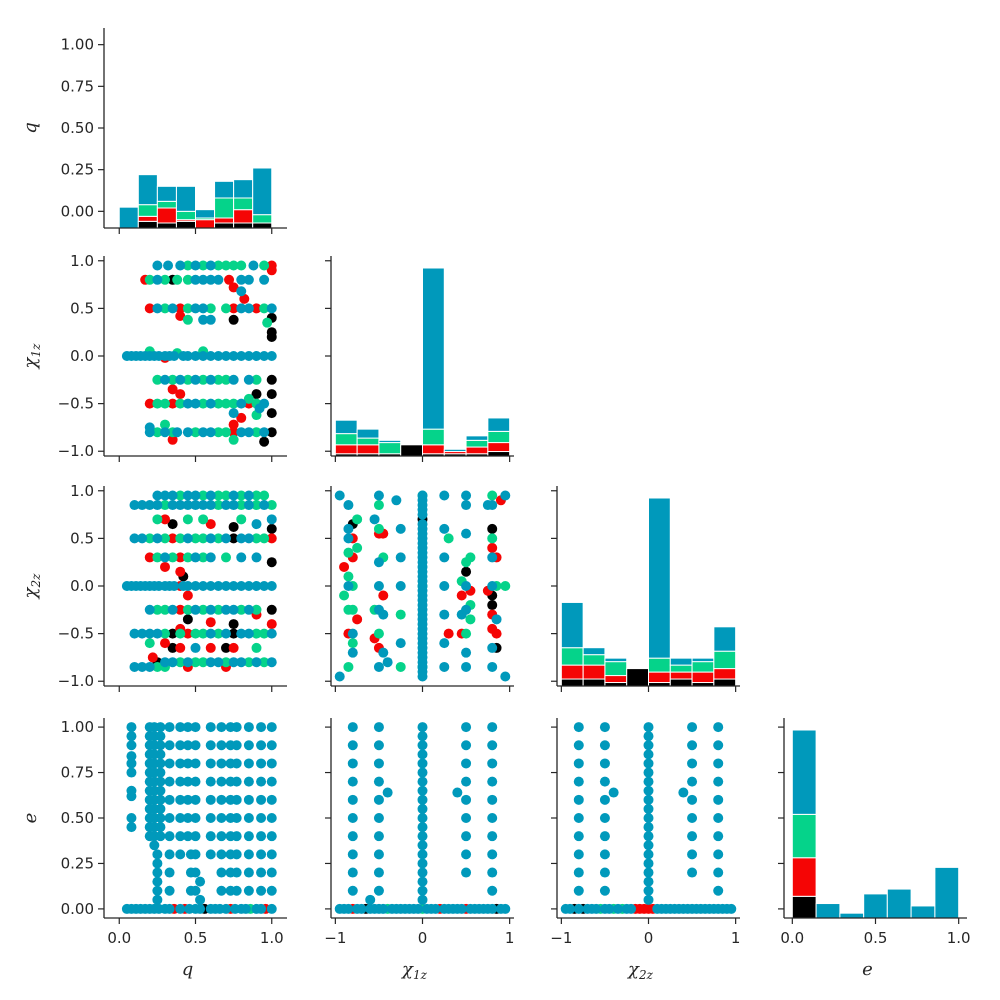  I want to click on x-tick-label: 1, so click(736, 938).